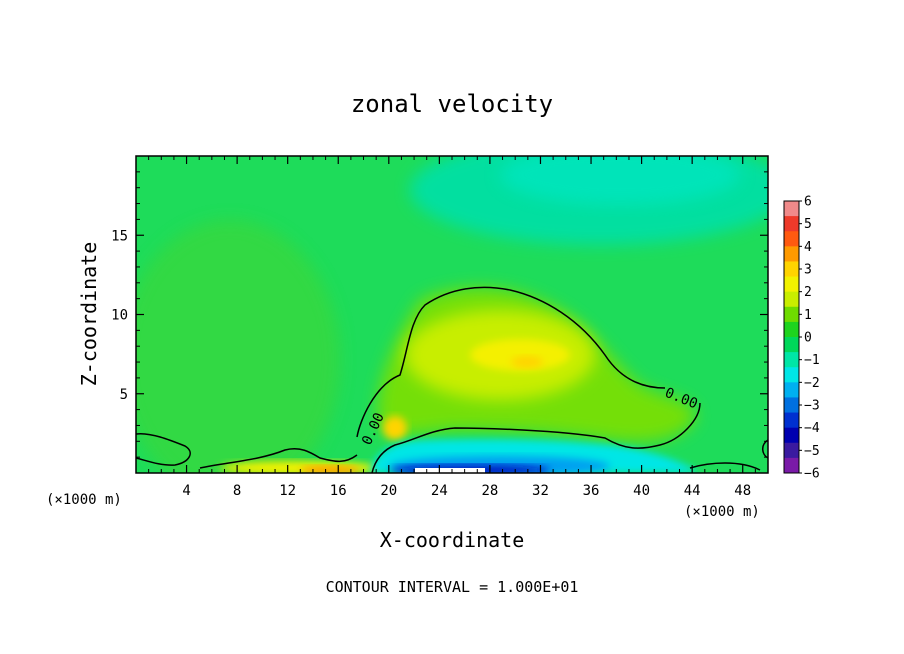  What do you see at coordinates (237, 491) in the screenshot?
I see `x-tick-label: 8` at bounding box center [237, 491].